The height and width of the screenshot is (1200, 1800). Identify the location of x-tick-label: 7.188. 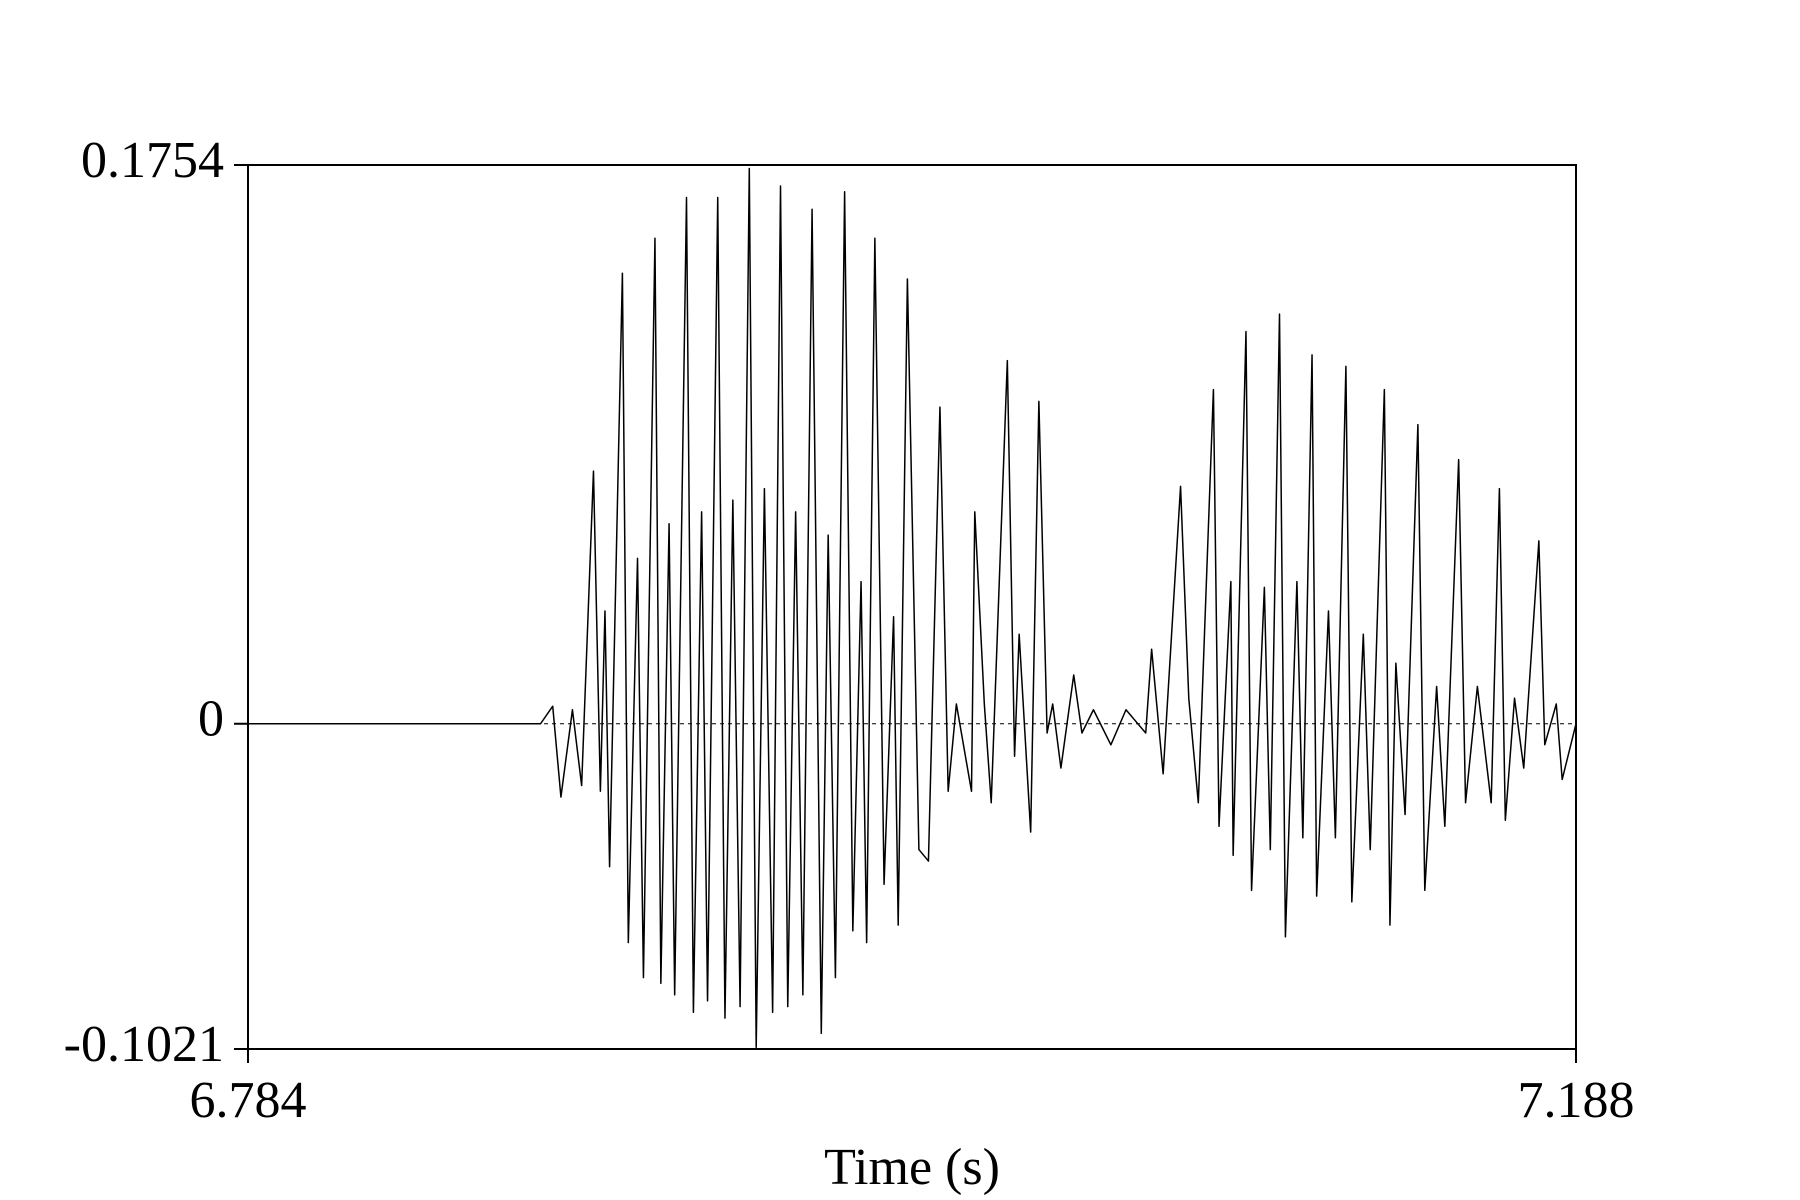
(1576, 1100).